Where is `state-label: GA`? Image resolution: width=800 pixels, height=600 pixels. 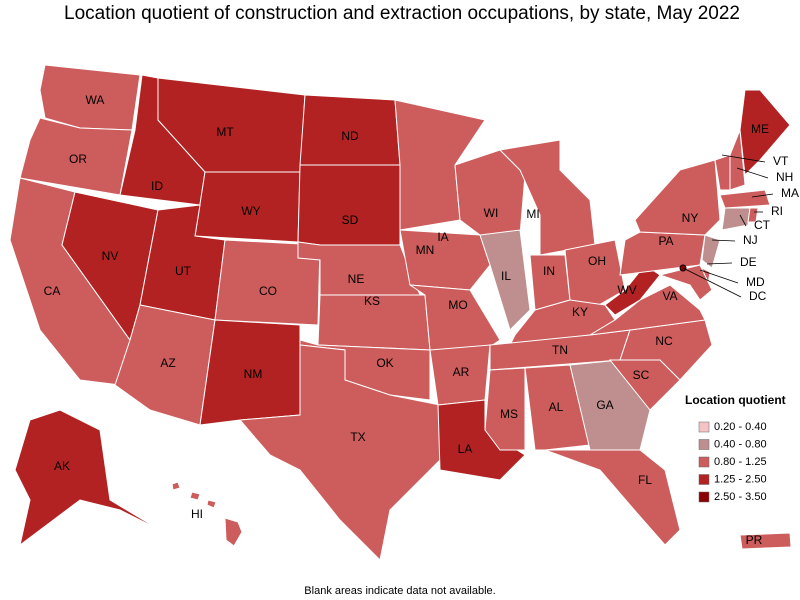
state-label: GA is located at coordinates (604, 405).